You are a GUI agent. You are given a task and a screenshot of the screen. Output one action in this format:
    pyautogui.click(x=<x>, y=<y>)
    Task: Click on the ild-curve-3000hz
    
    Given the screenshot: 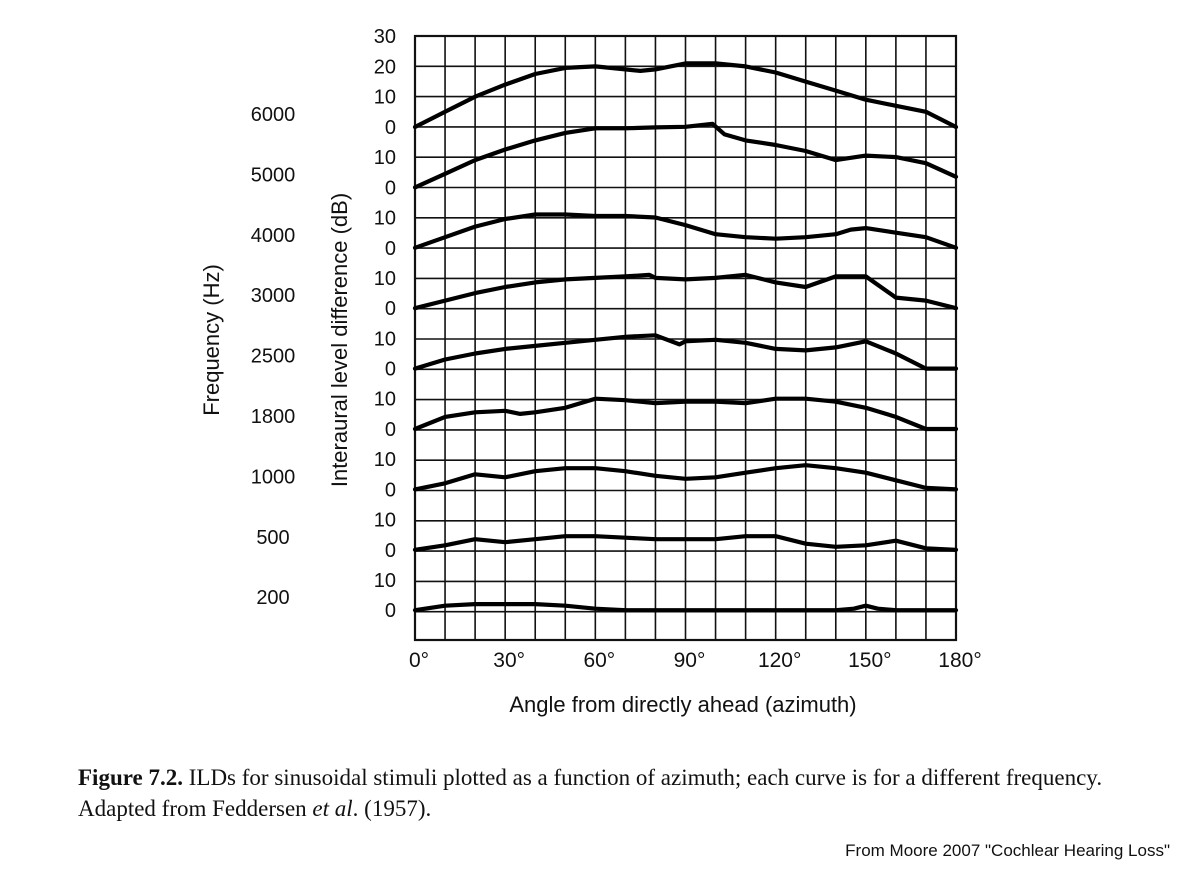 What is the action you would take?
    pyautogui.click(x=685, y=291)
    